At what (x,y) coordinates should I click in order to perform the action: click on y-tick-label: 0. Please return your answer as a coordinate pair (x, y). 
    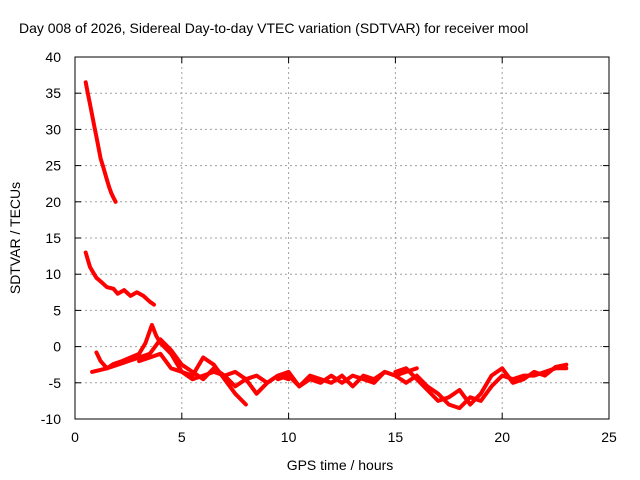
    Looking at the image, I should click on (57, 347).